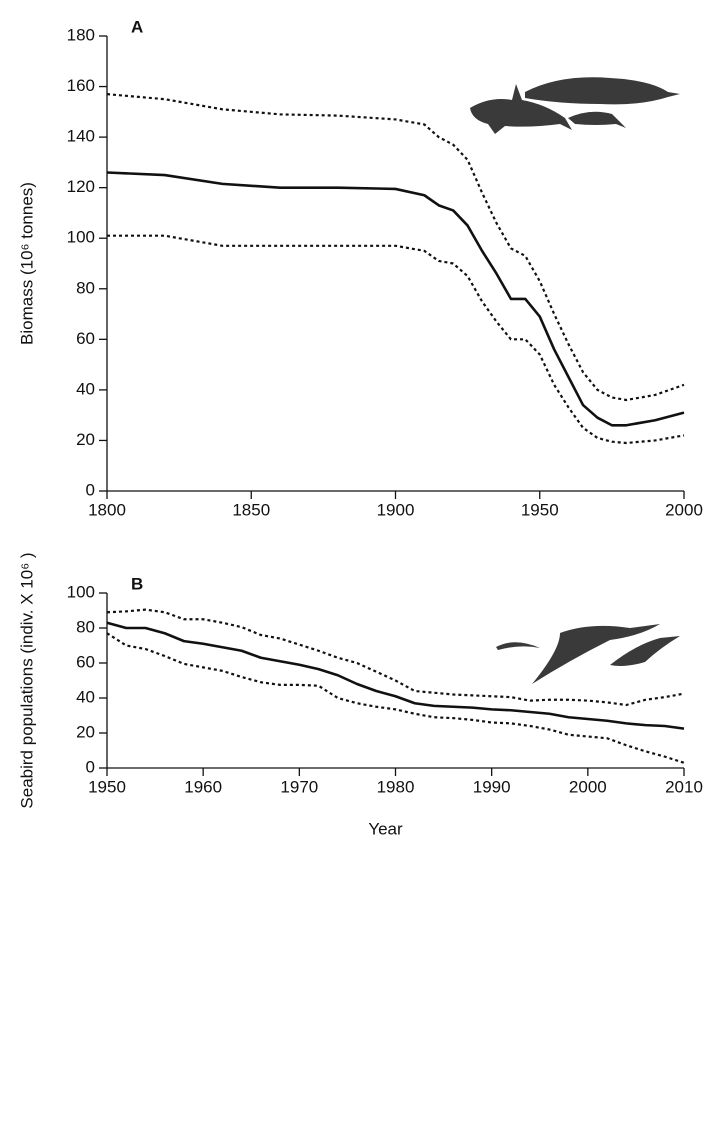 The height and width of the screenshot is (1147, 712). What do you see at coordinates (299, 786) in the screenshot?
I see `x-tick-label: 1970` at bounding box center [299, 786].